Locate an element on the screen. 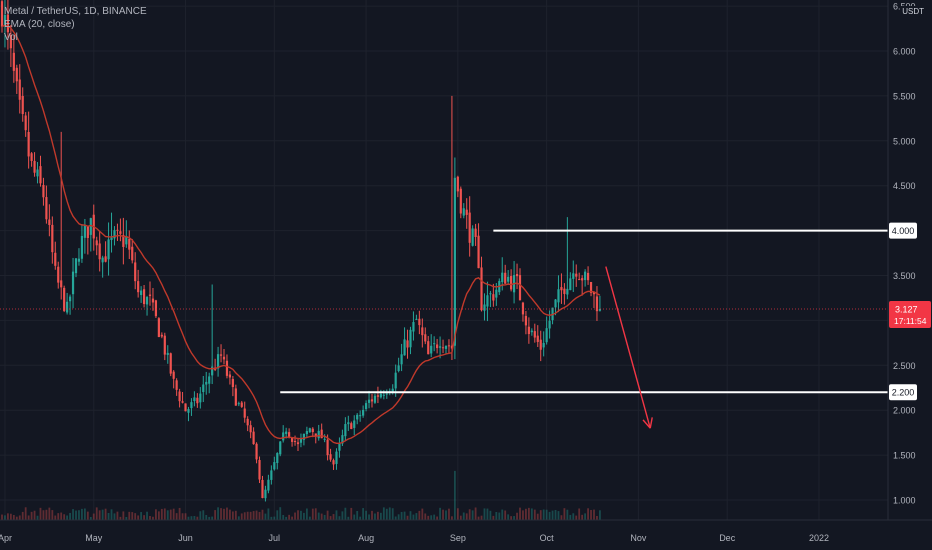 The height and width of the screenshot is (550, 932). time-axis-panel is located at coordinates (466, 535).